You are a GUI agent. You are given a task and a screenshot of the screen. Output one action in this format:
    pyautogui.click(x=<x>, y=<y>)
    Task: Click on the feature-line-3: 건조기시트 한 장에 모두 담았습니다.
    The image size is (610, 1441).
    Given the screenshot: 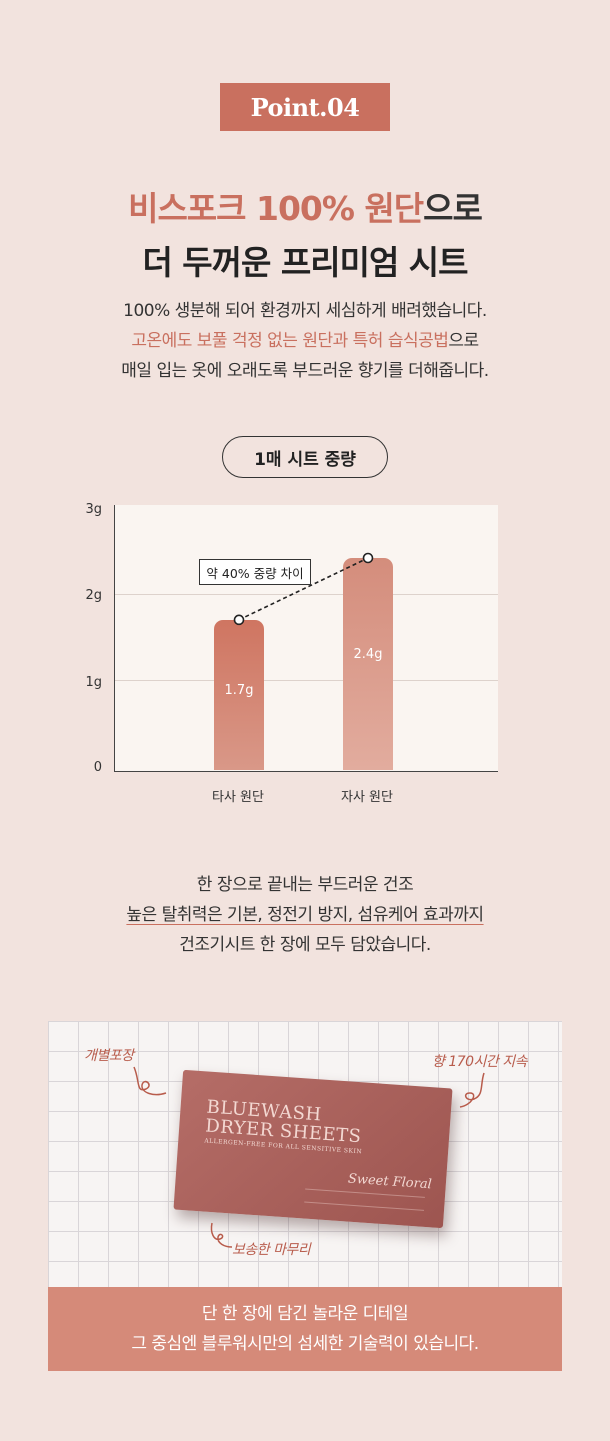 What is the action you would take?
    pyautogui.click(x=305, y=945)
    